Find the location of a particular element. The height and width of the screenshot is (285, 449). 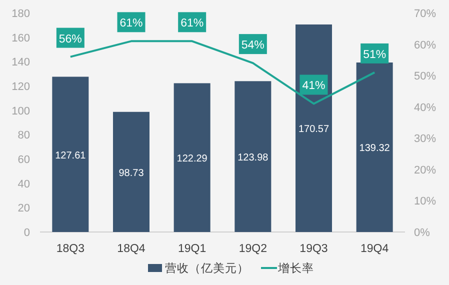

legend-label: 营收（亿美元） is located at coordinates (207, 268).